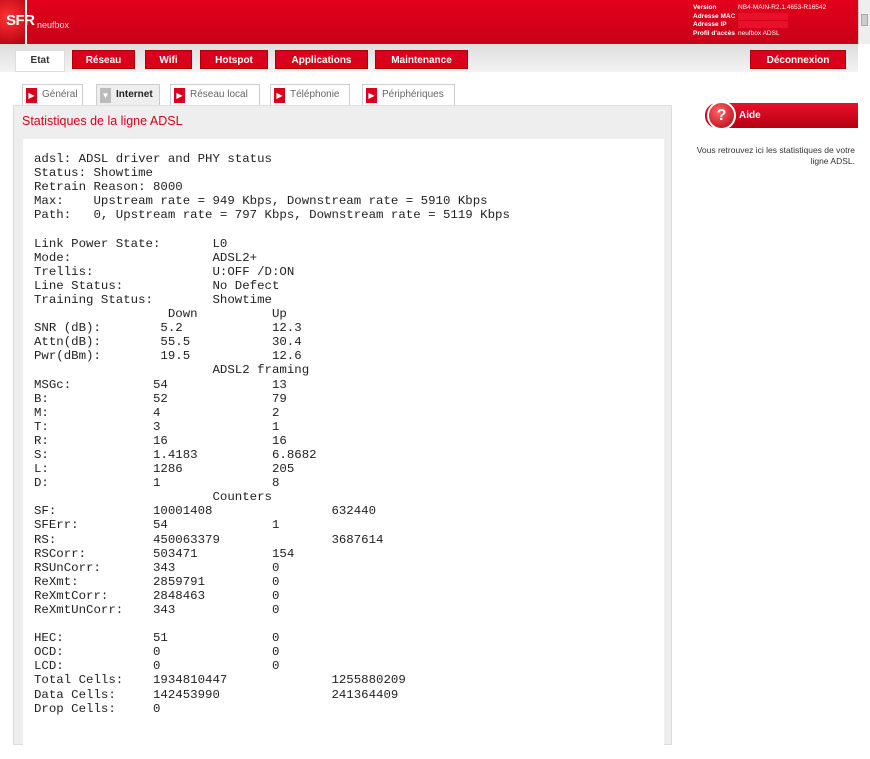 This screenshot has height=759, width=870. Describe the element at coordinates (721, 115) in the screenshot. I see `question-icon: ?` at that location.